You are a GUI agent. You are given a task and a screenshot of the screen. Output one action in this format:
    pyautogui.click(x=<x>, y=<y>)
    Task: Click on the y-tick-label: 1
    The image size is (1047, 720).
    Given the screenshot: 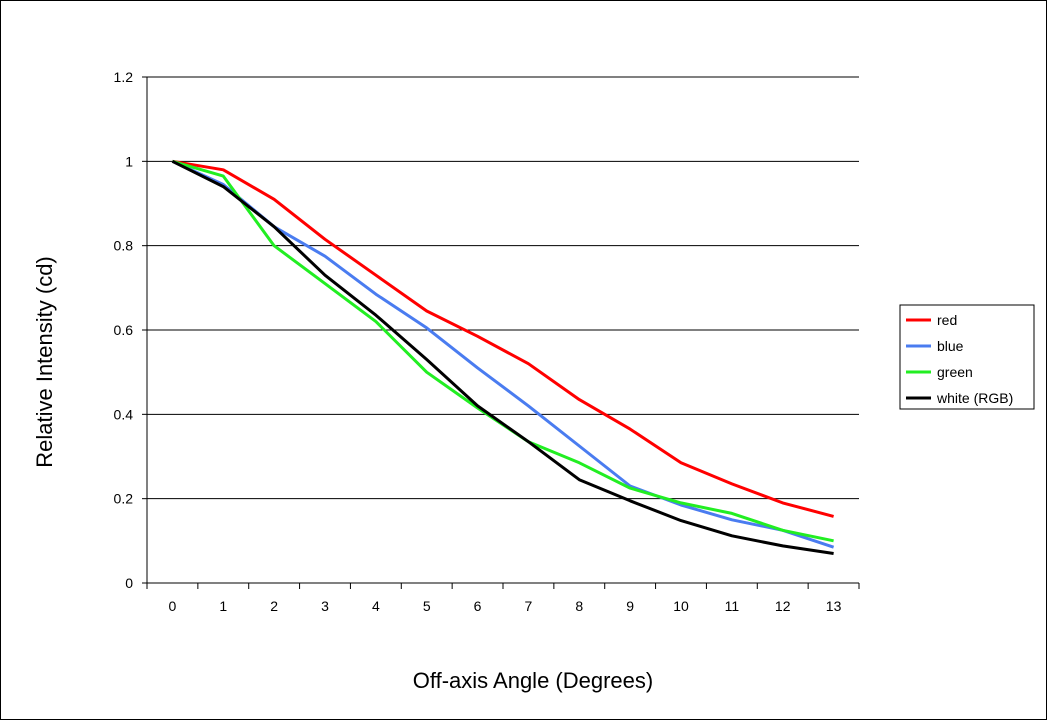 What is the action you would take?
    pyautogui.click(x=129, y=161)
    